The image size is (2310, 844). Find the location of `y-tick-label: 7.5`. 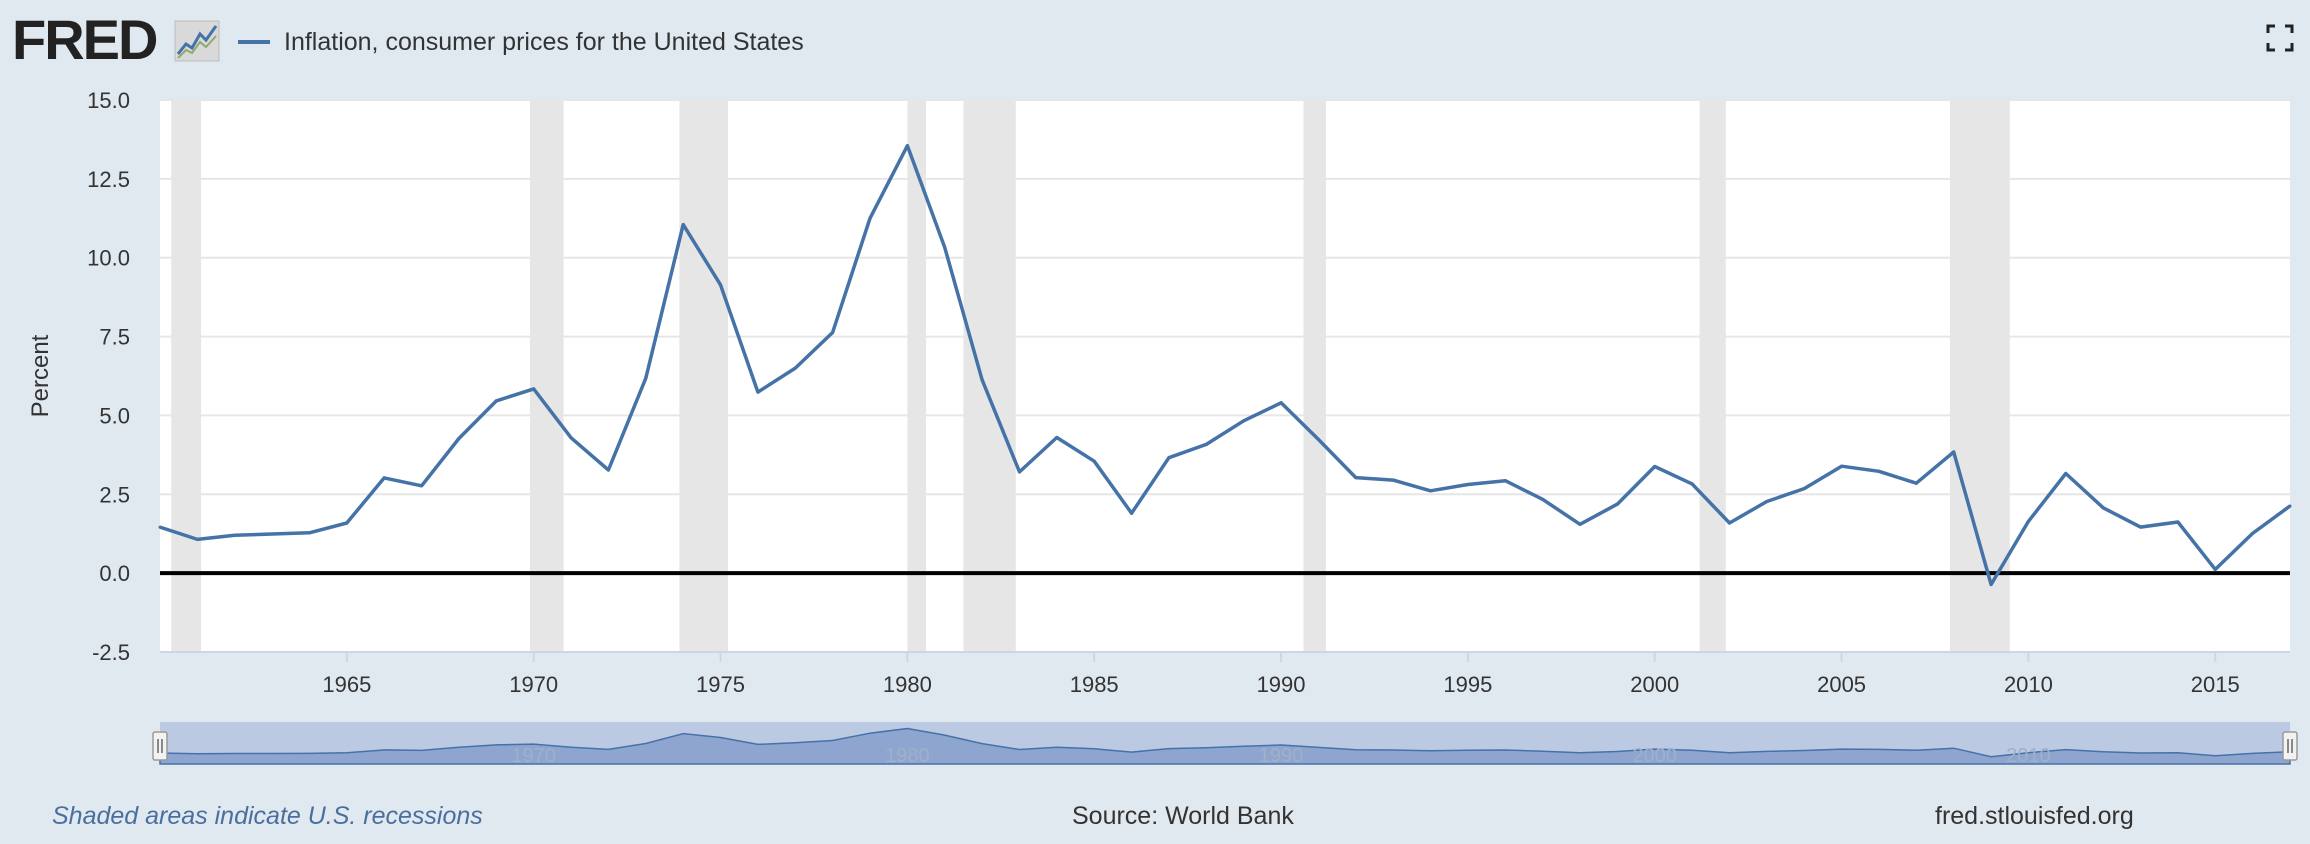

y-tick-label: 7.5 is located at coordinates (114, 337).